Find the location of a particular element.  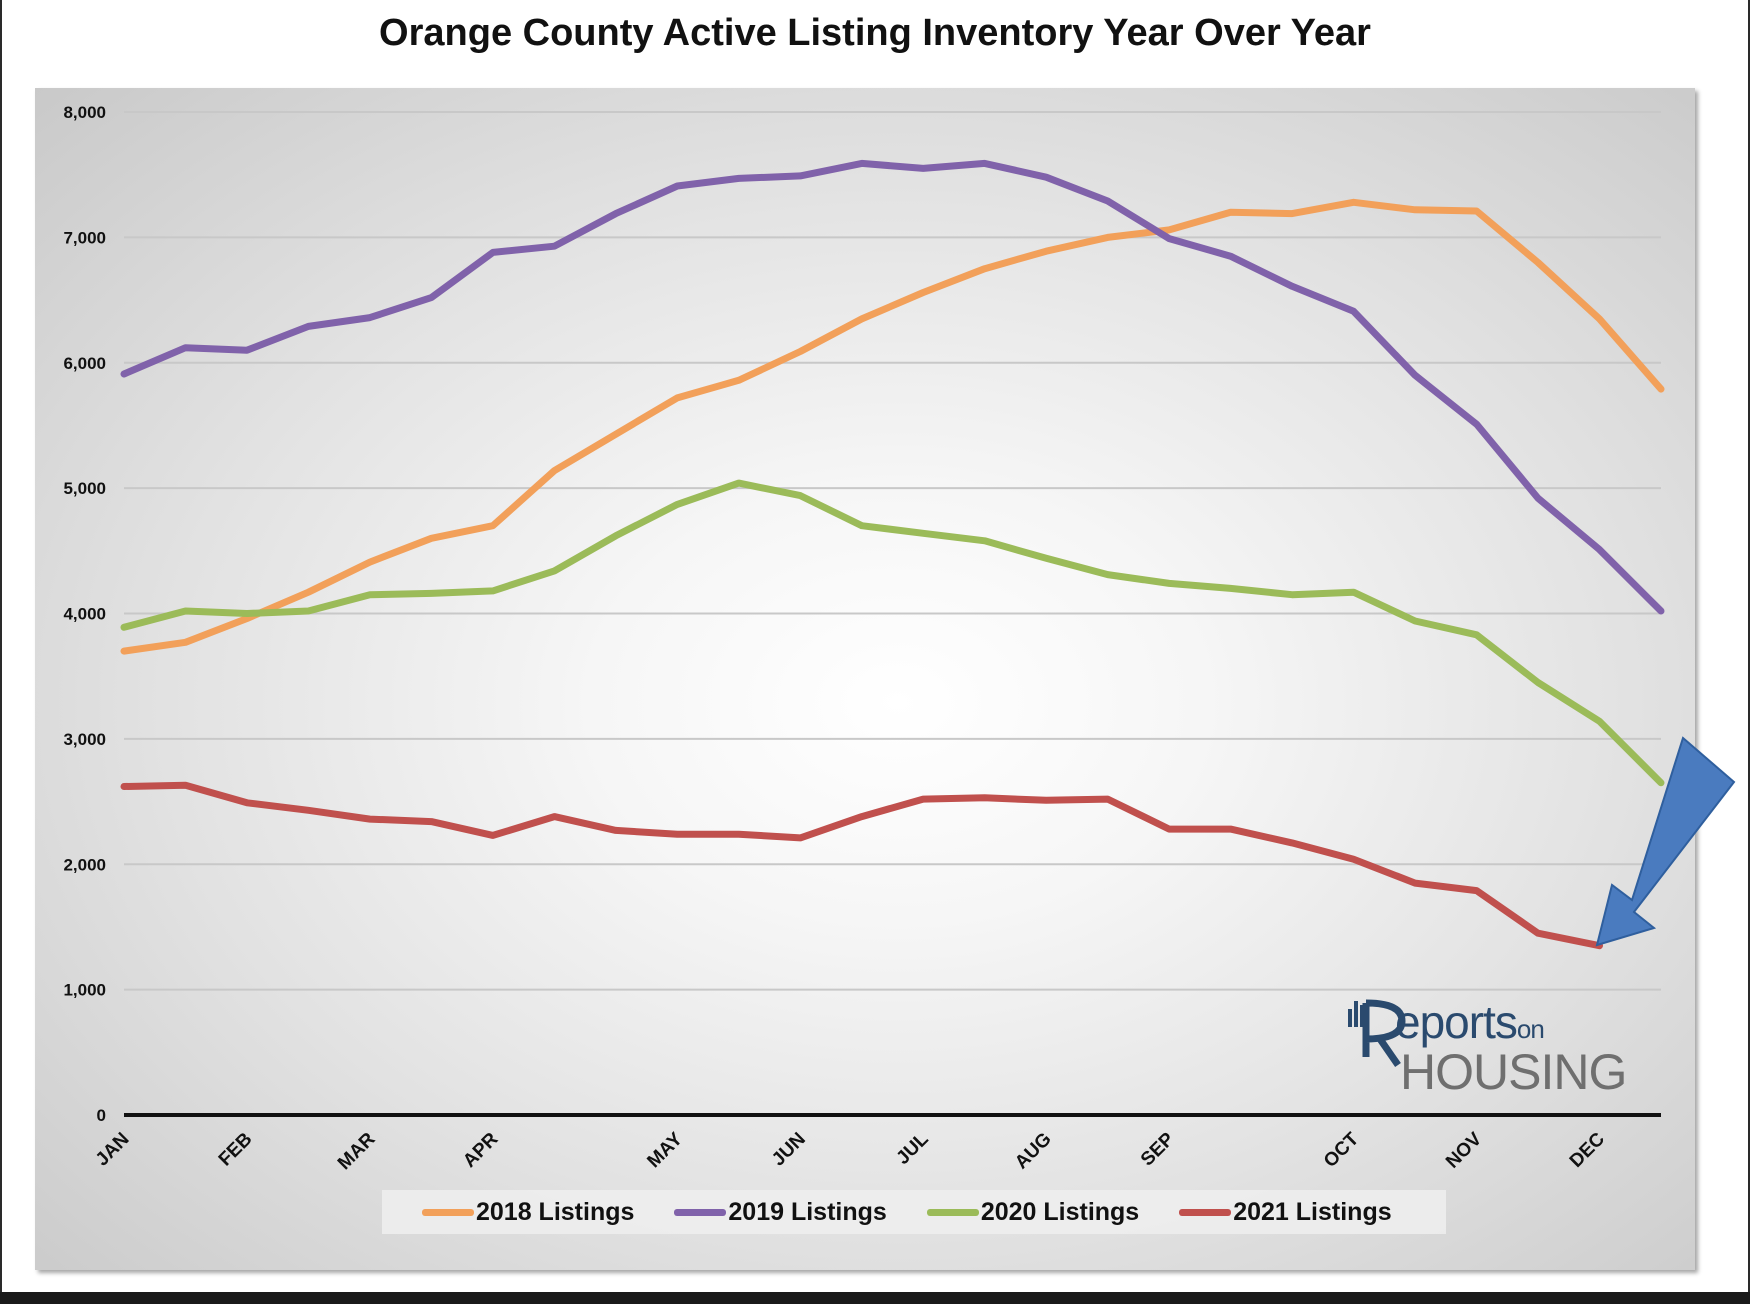

y-tick-label: 4,000 is located at coordinates (84, 614).